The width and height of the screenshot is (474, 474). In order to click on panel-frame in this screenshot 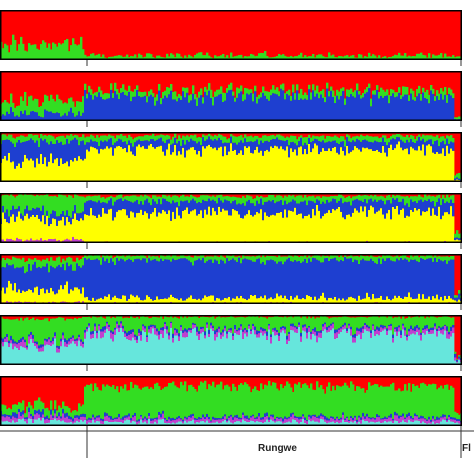, I will do `click(231, 340)`.